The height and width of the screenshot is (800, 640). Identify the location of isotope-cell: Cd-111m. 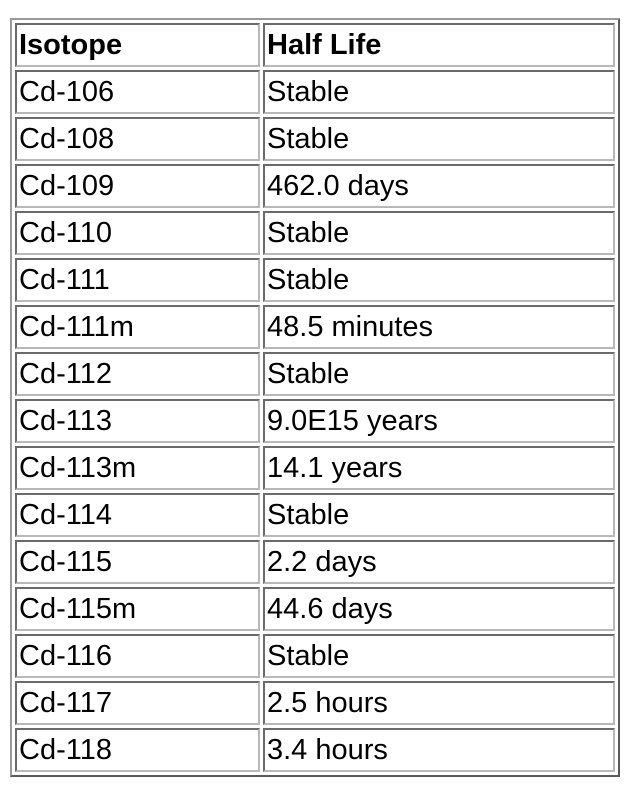
(137, 327).